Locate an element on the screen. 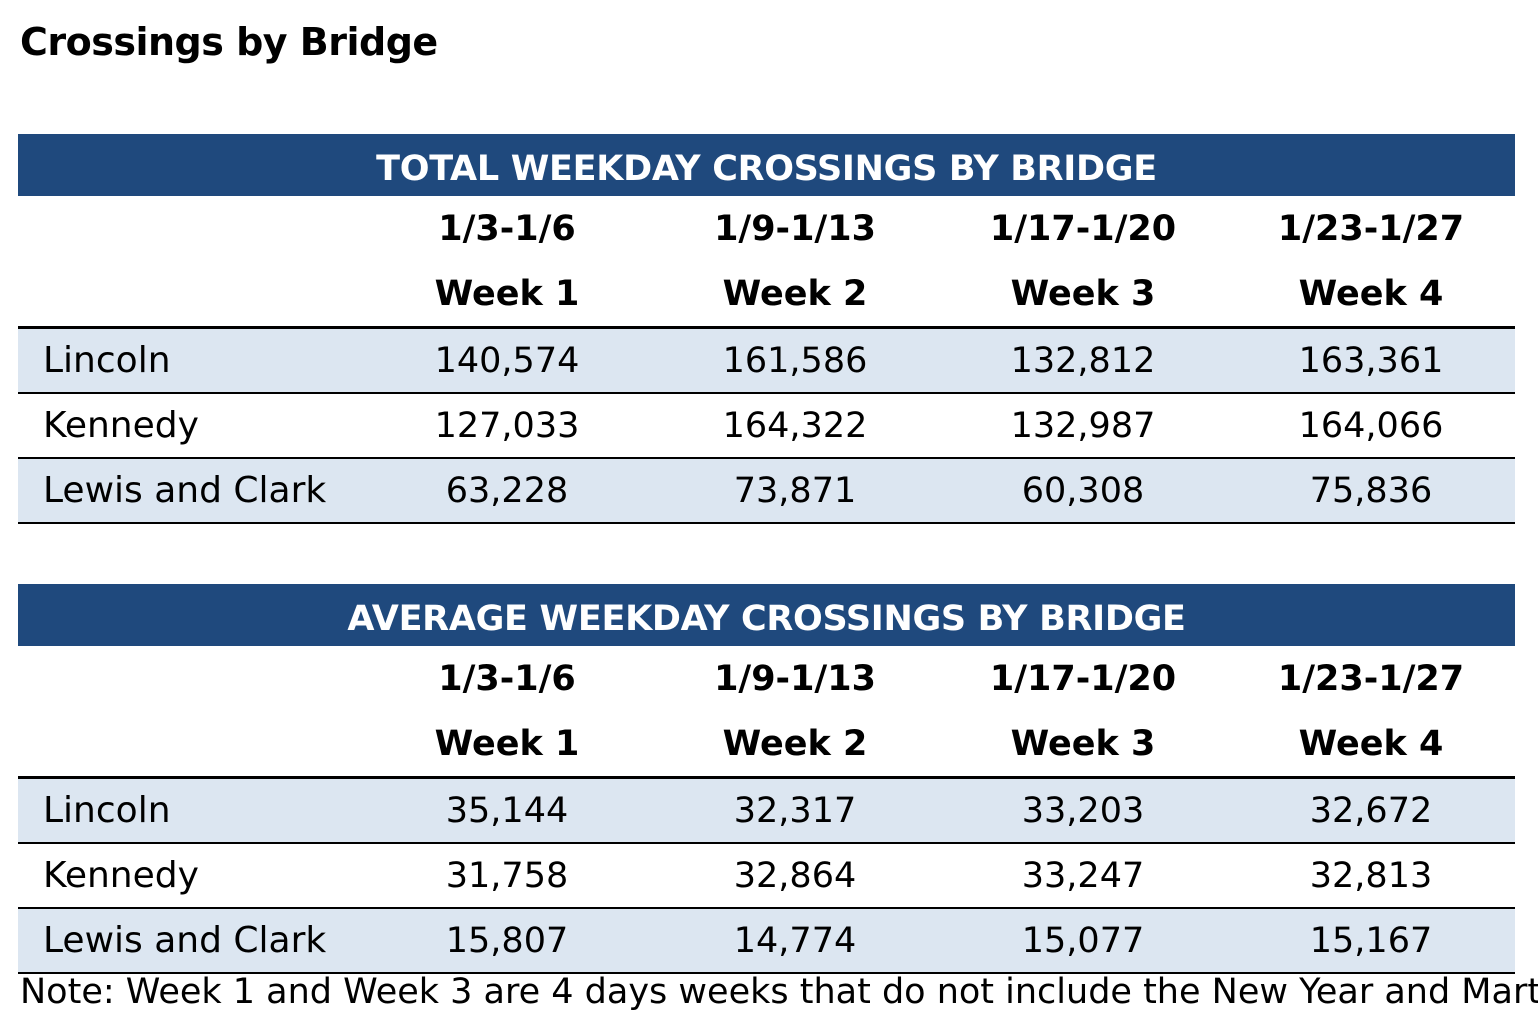  crossing-value: 163,361 is located at coordinates (1371, 360).